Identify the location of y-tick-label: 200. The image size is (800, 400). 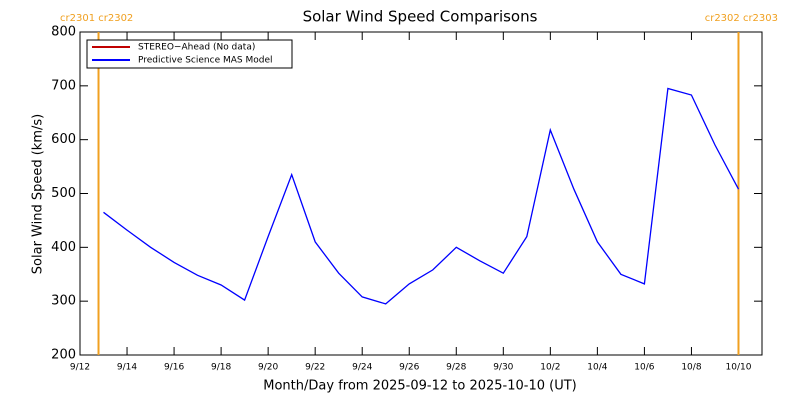
(63, 355).